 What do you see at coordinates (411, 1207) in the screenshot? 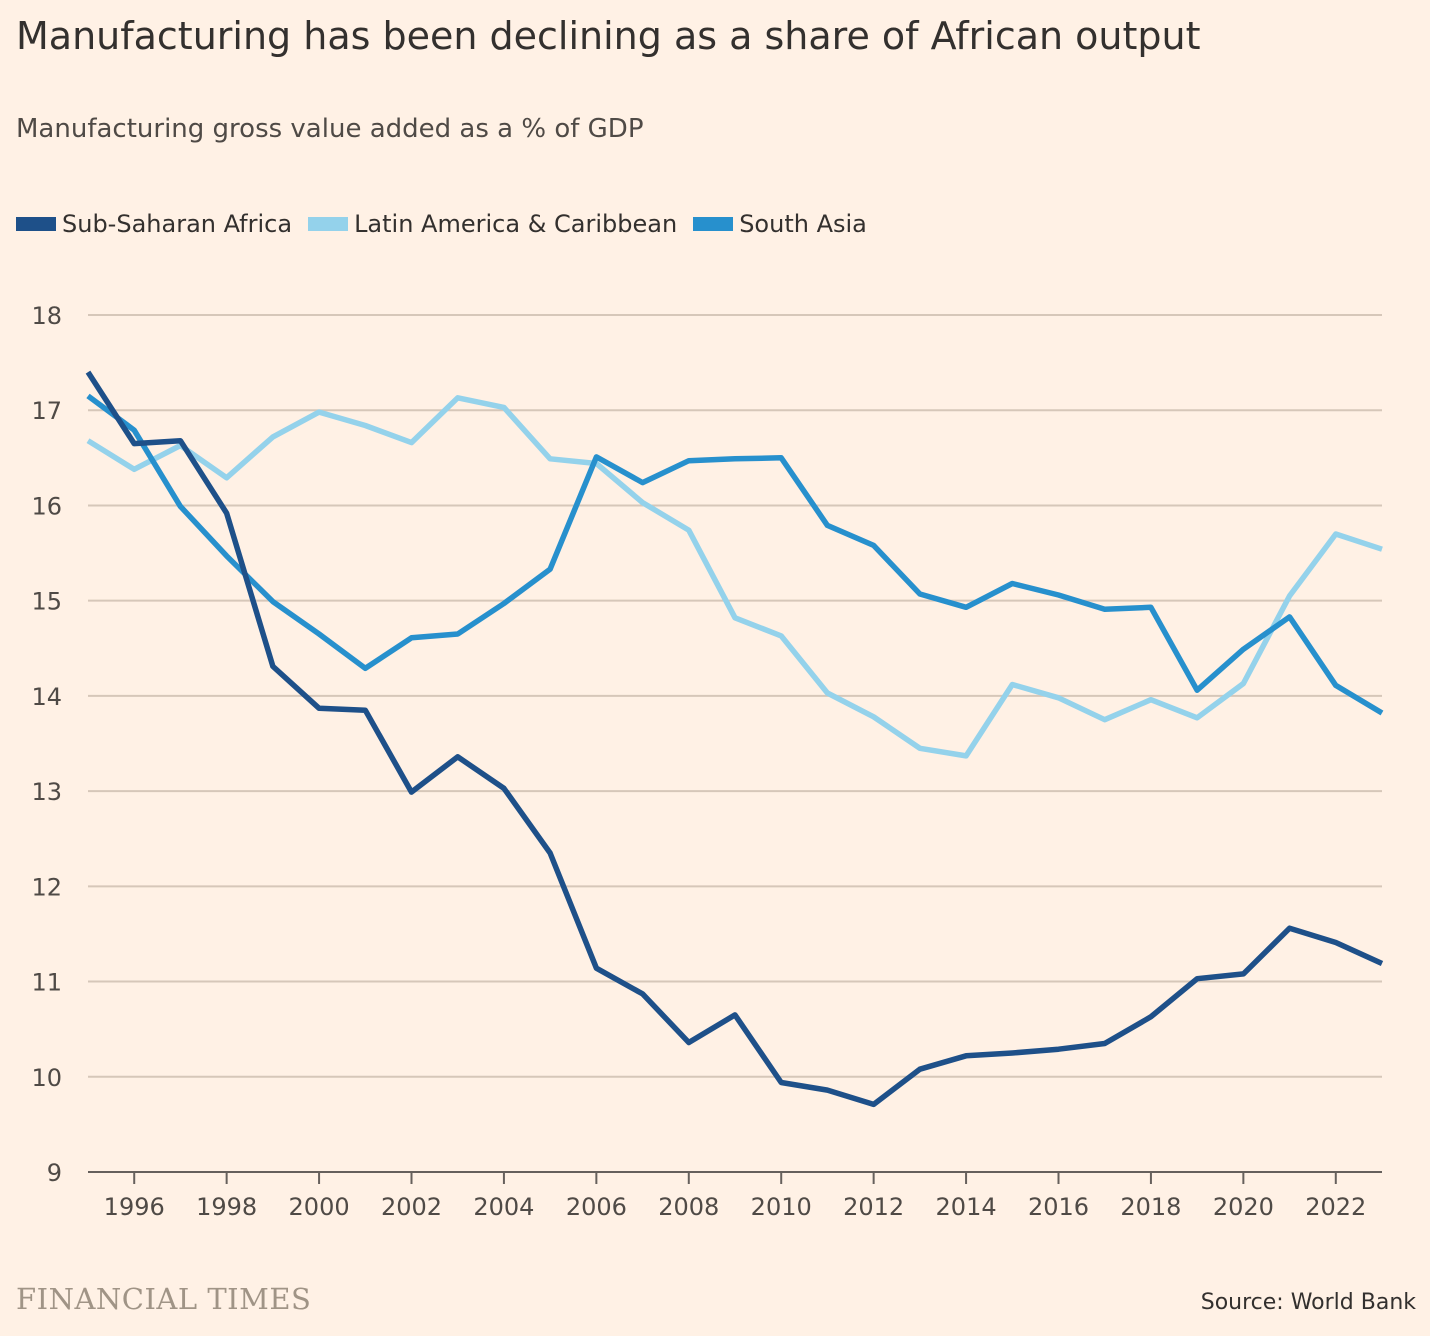
I see `x-tick-label-2002: 2002` at bounding box center [411, 1207].